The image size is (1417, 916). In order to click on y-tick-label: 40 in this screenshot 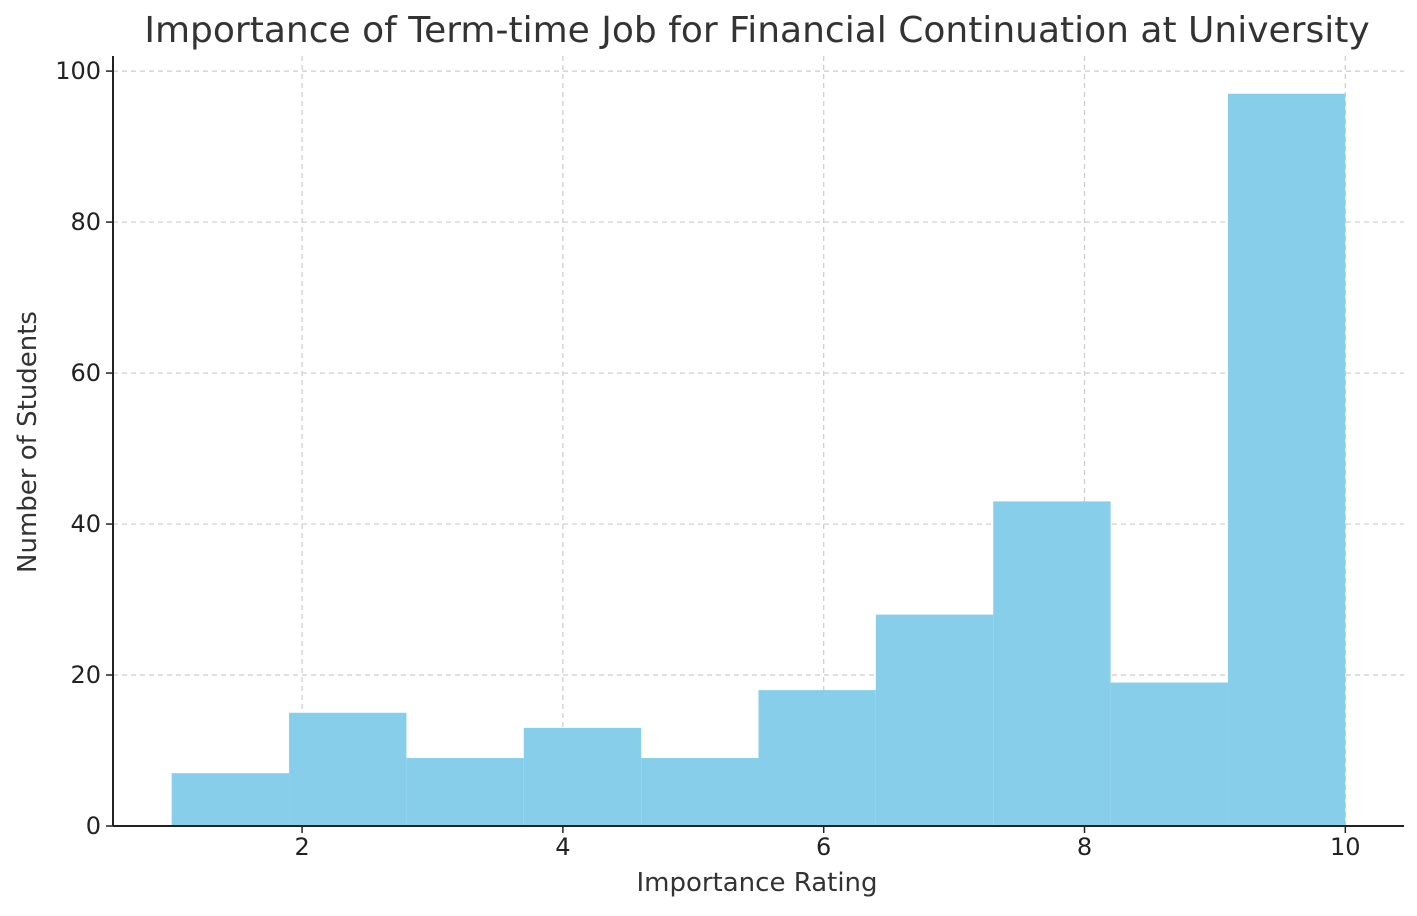, I will do `click(85, 524)`.